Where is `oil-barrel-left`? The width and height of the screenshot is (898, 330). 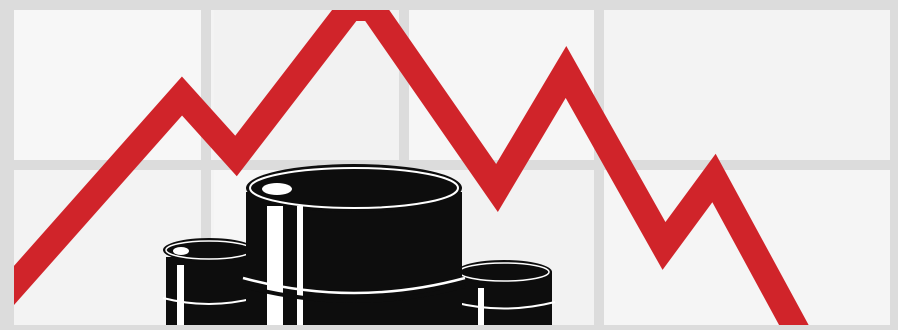
oil-barrel-left is located at coordinates (209, 281).